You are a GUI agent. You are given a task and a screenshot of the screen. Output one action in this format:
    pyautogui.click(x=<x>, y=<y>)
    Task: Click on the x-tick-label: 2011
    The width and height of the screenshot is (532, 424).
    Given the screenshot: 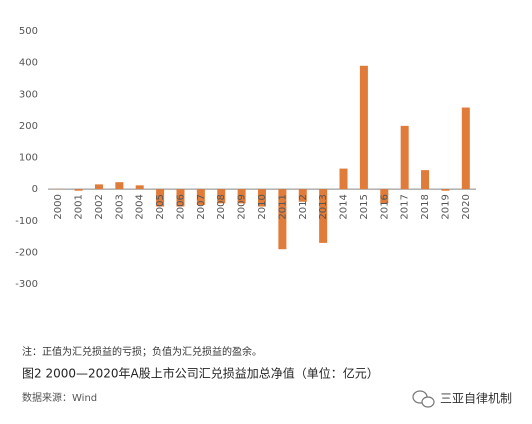 What is the action you would take?
    pyautogui.click(x=282, y=206)
    